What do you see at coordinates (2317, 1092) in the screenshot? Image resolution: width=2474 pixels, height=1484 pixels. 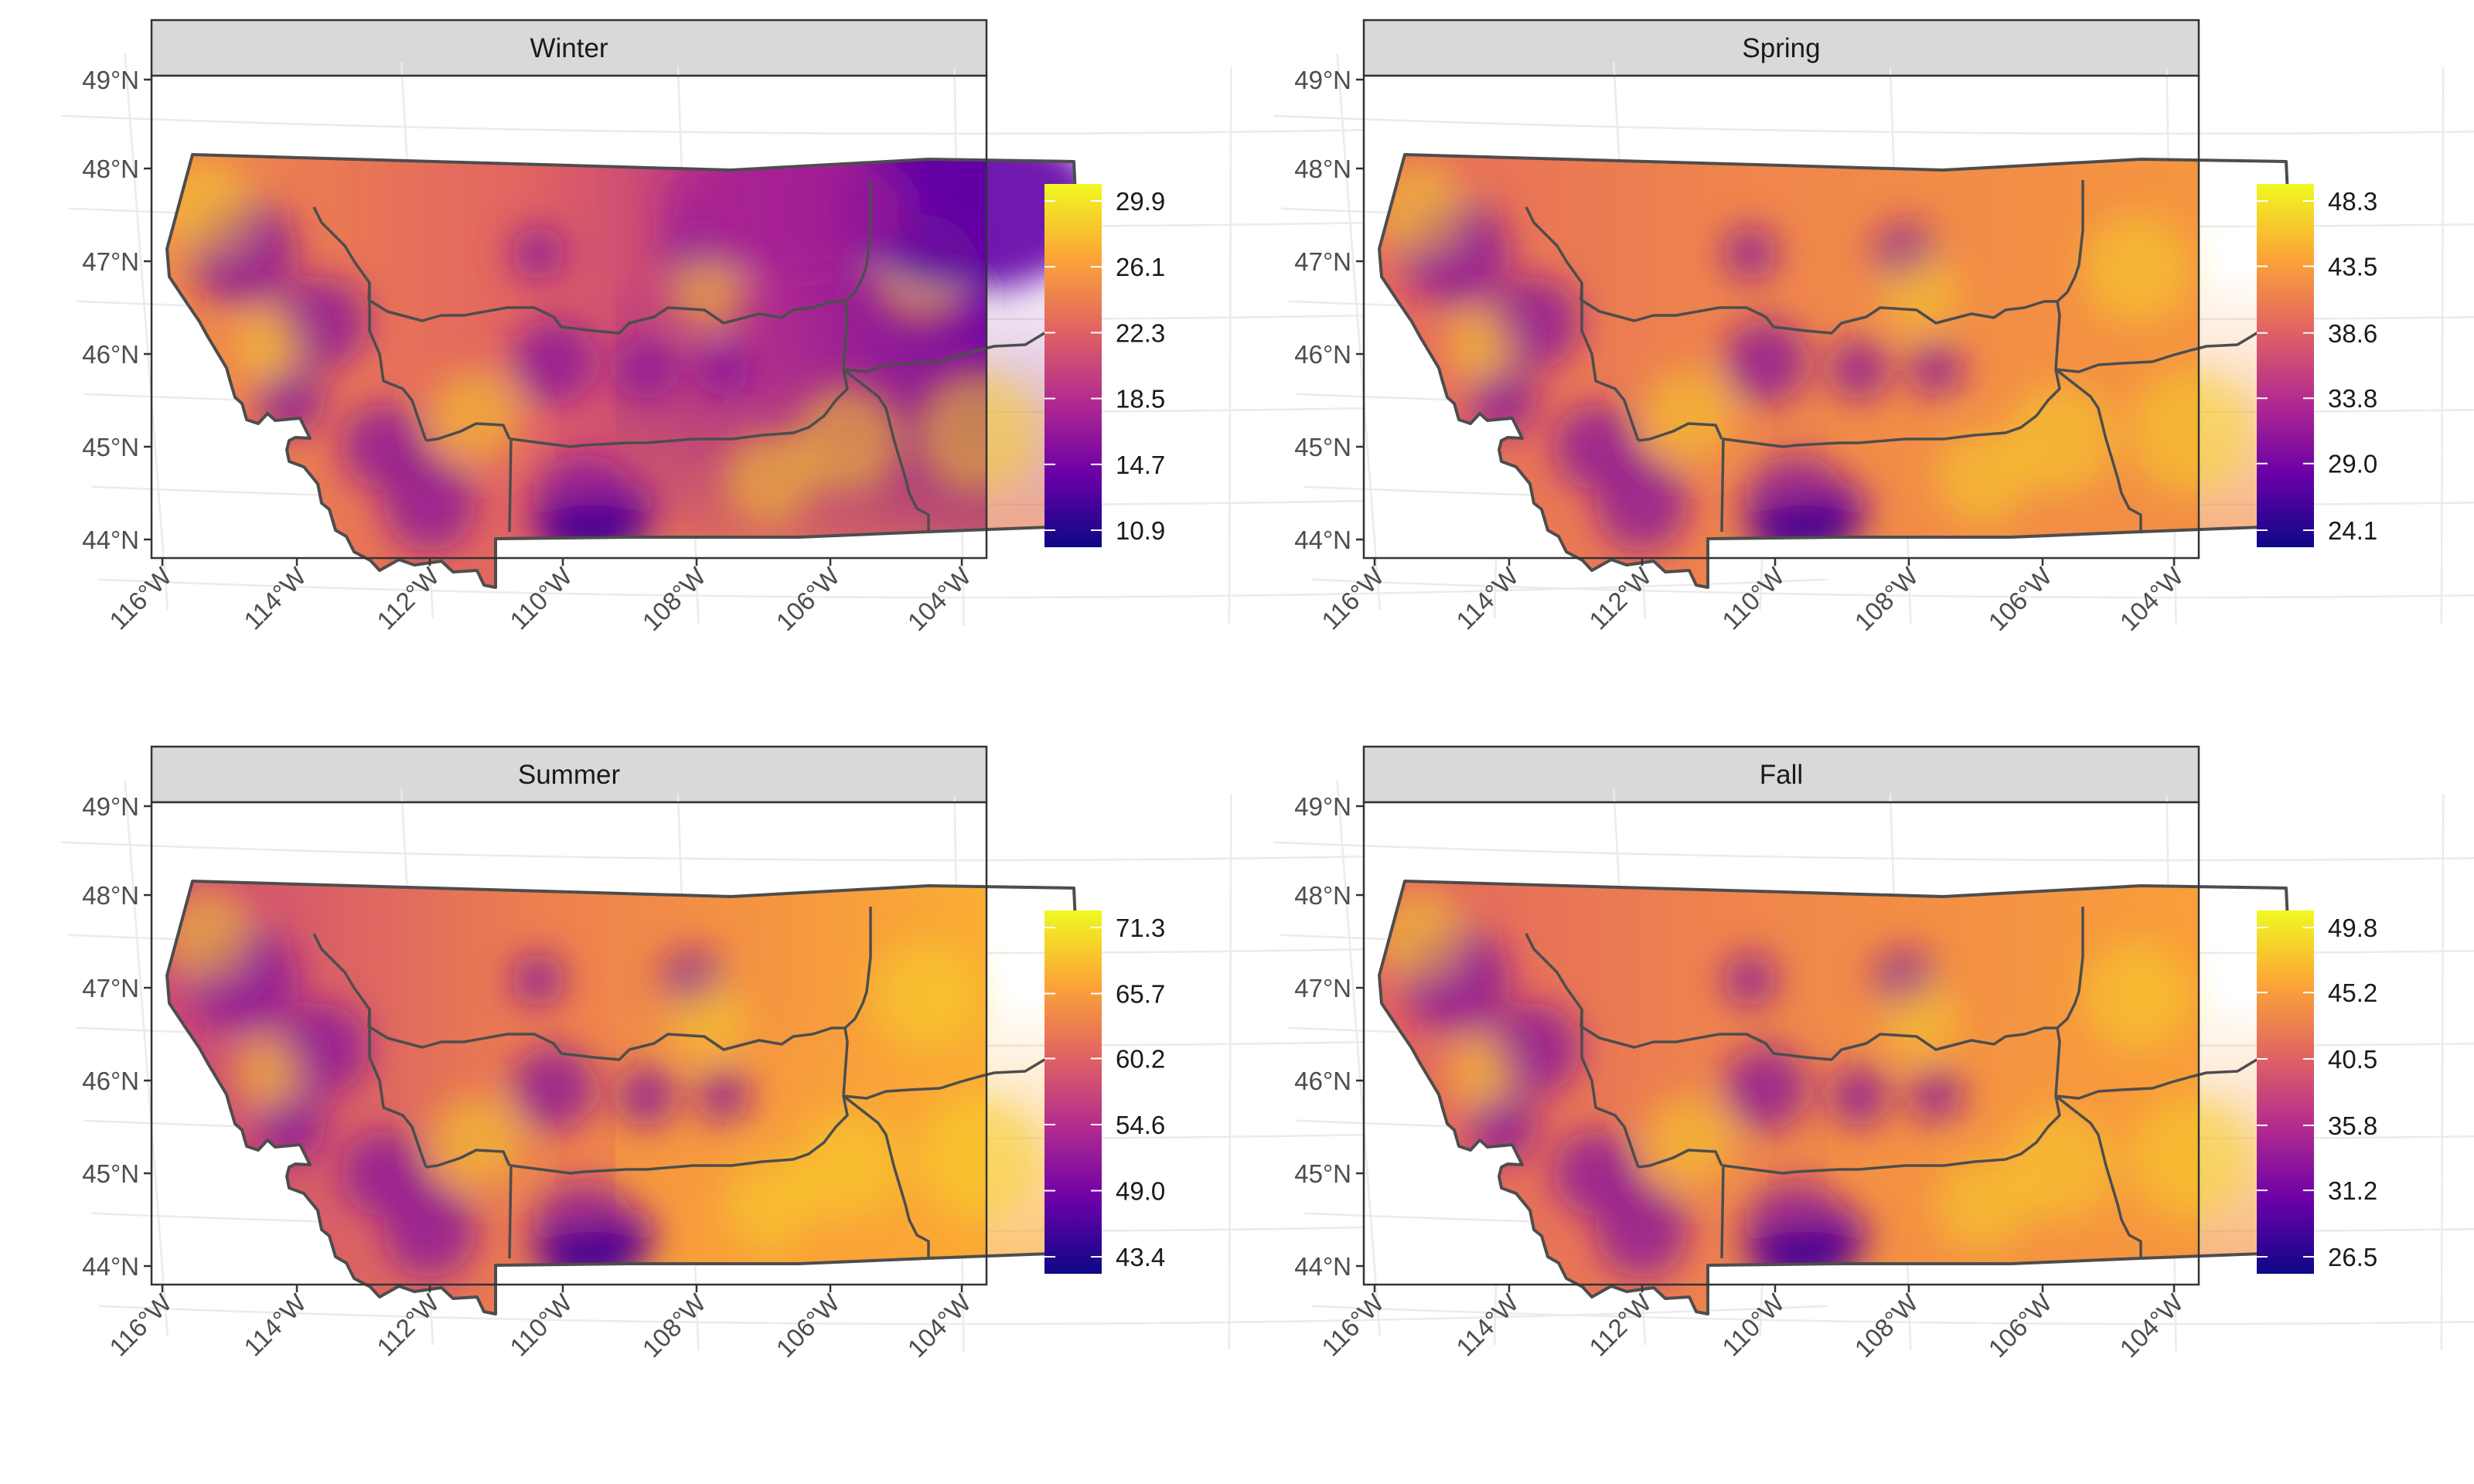 I see `colorbar: 49.8 45.2 40.5 35.8 31.2 26.5` at bounding box center [2317, 1092].